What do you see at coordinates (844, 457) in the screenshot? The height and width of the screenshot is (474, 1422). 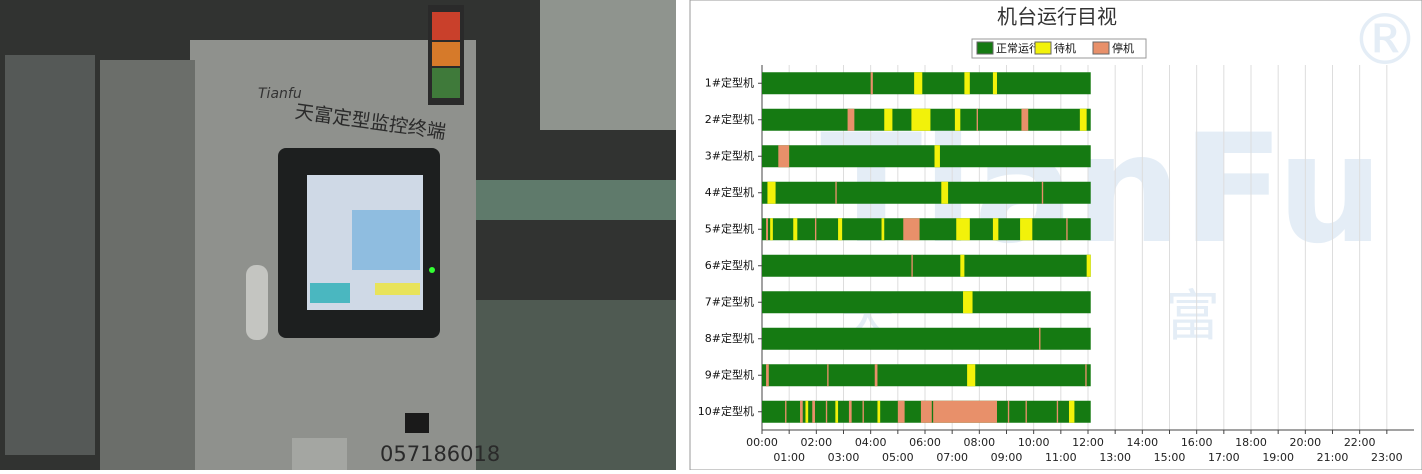 I see `x-tick-label: 03:00` at bounding box center [844, 457].